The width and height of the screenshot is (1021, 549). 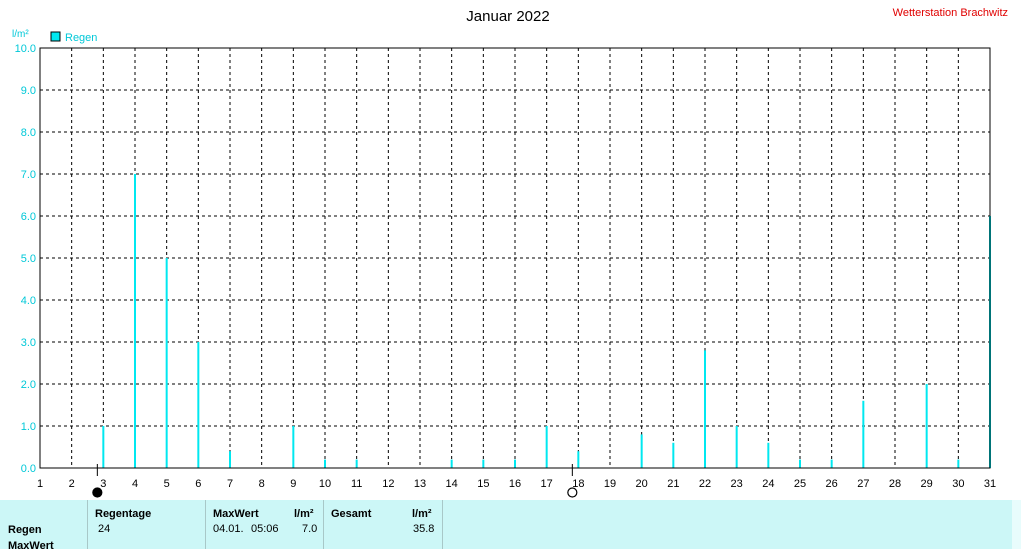 I want to click on panel-edge, so click(x=1016, y=524).